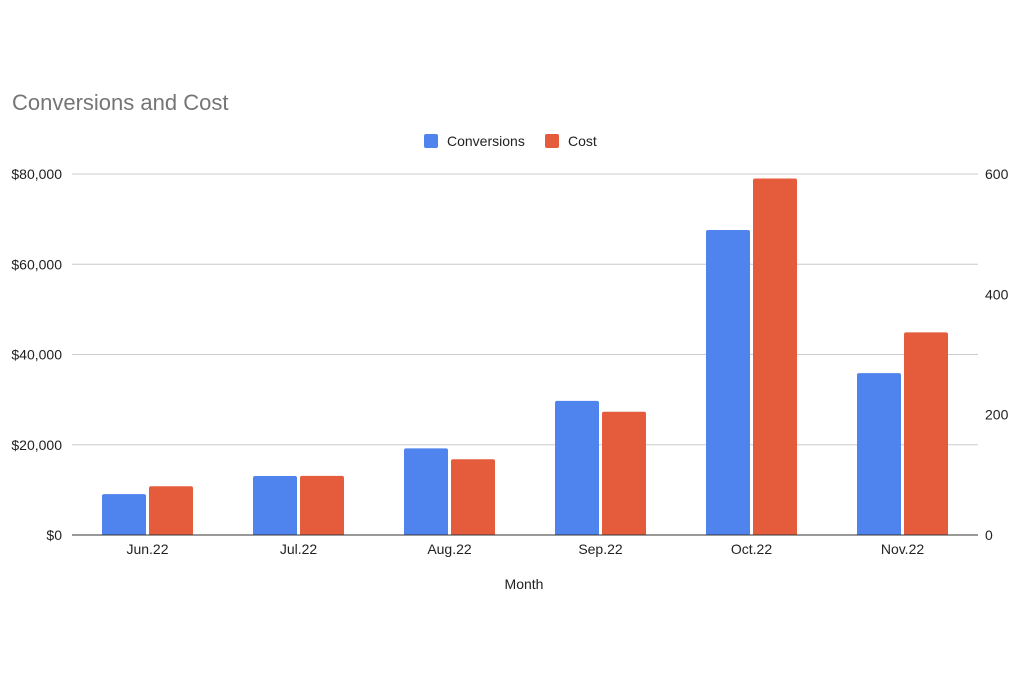 The width and height of the screenshot is (1024, 683). Describe the element at coordinates (989, 535) in the screenshot. I see `right-axis-tick-label: 0` at that location.